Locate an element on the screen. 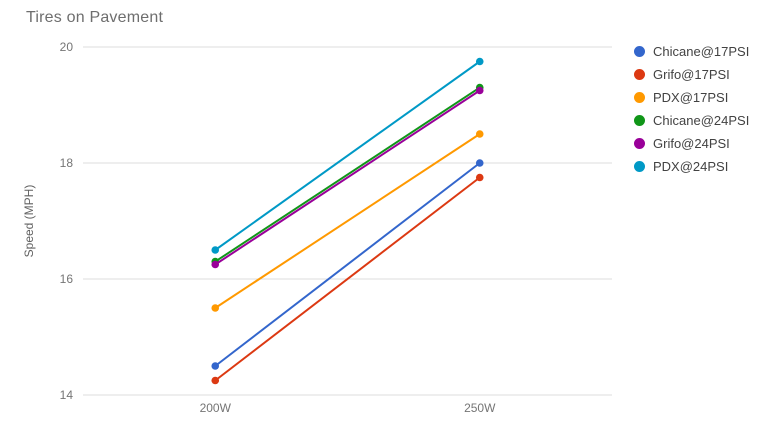 The height and width of the screenshot is (431, 779). legend-item-grifo-17psi: Grifo@17PSI is located at coordinates (691, 74).